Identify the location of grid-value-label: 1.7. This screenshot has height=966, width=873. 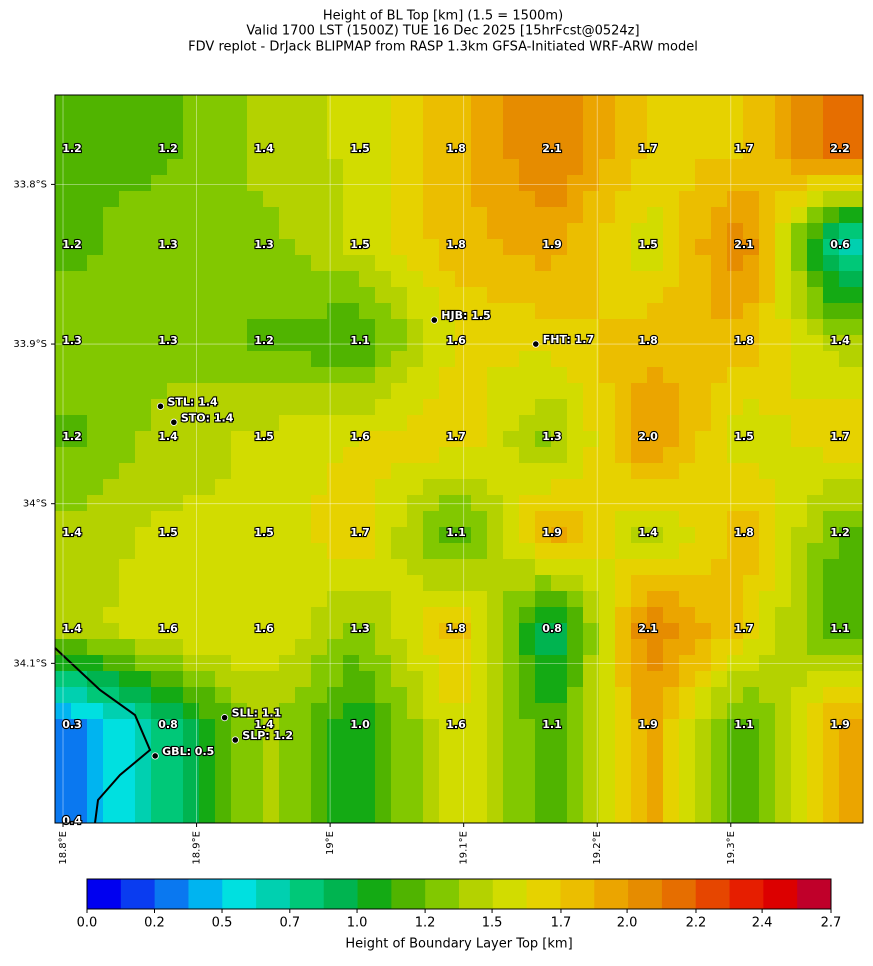
(840, 436).